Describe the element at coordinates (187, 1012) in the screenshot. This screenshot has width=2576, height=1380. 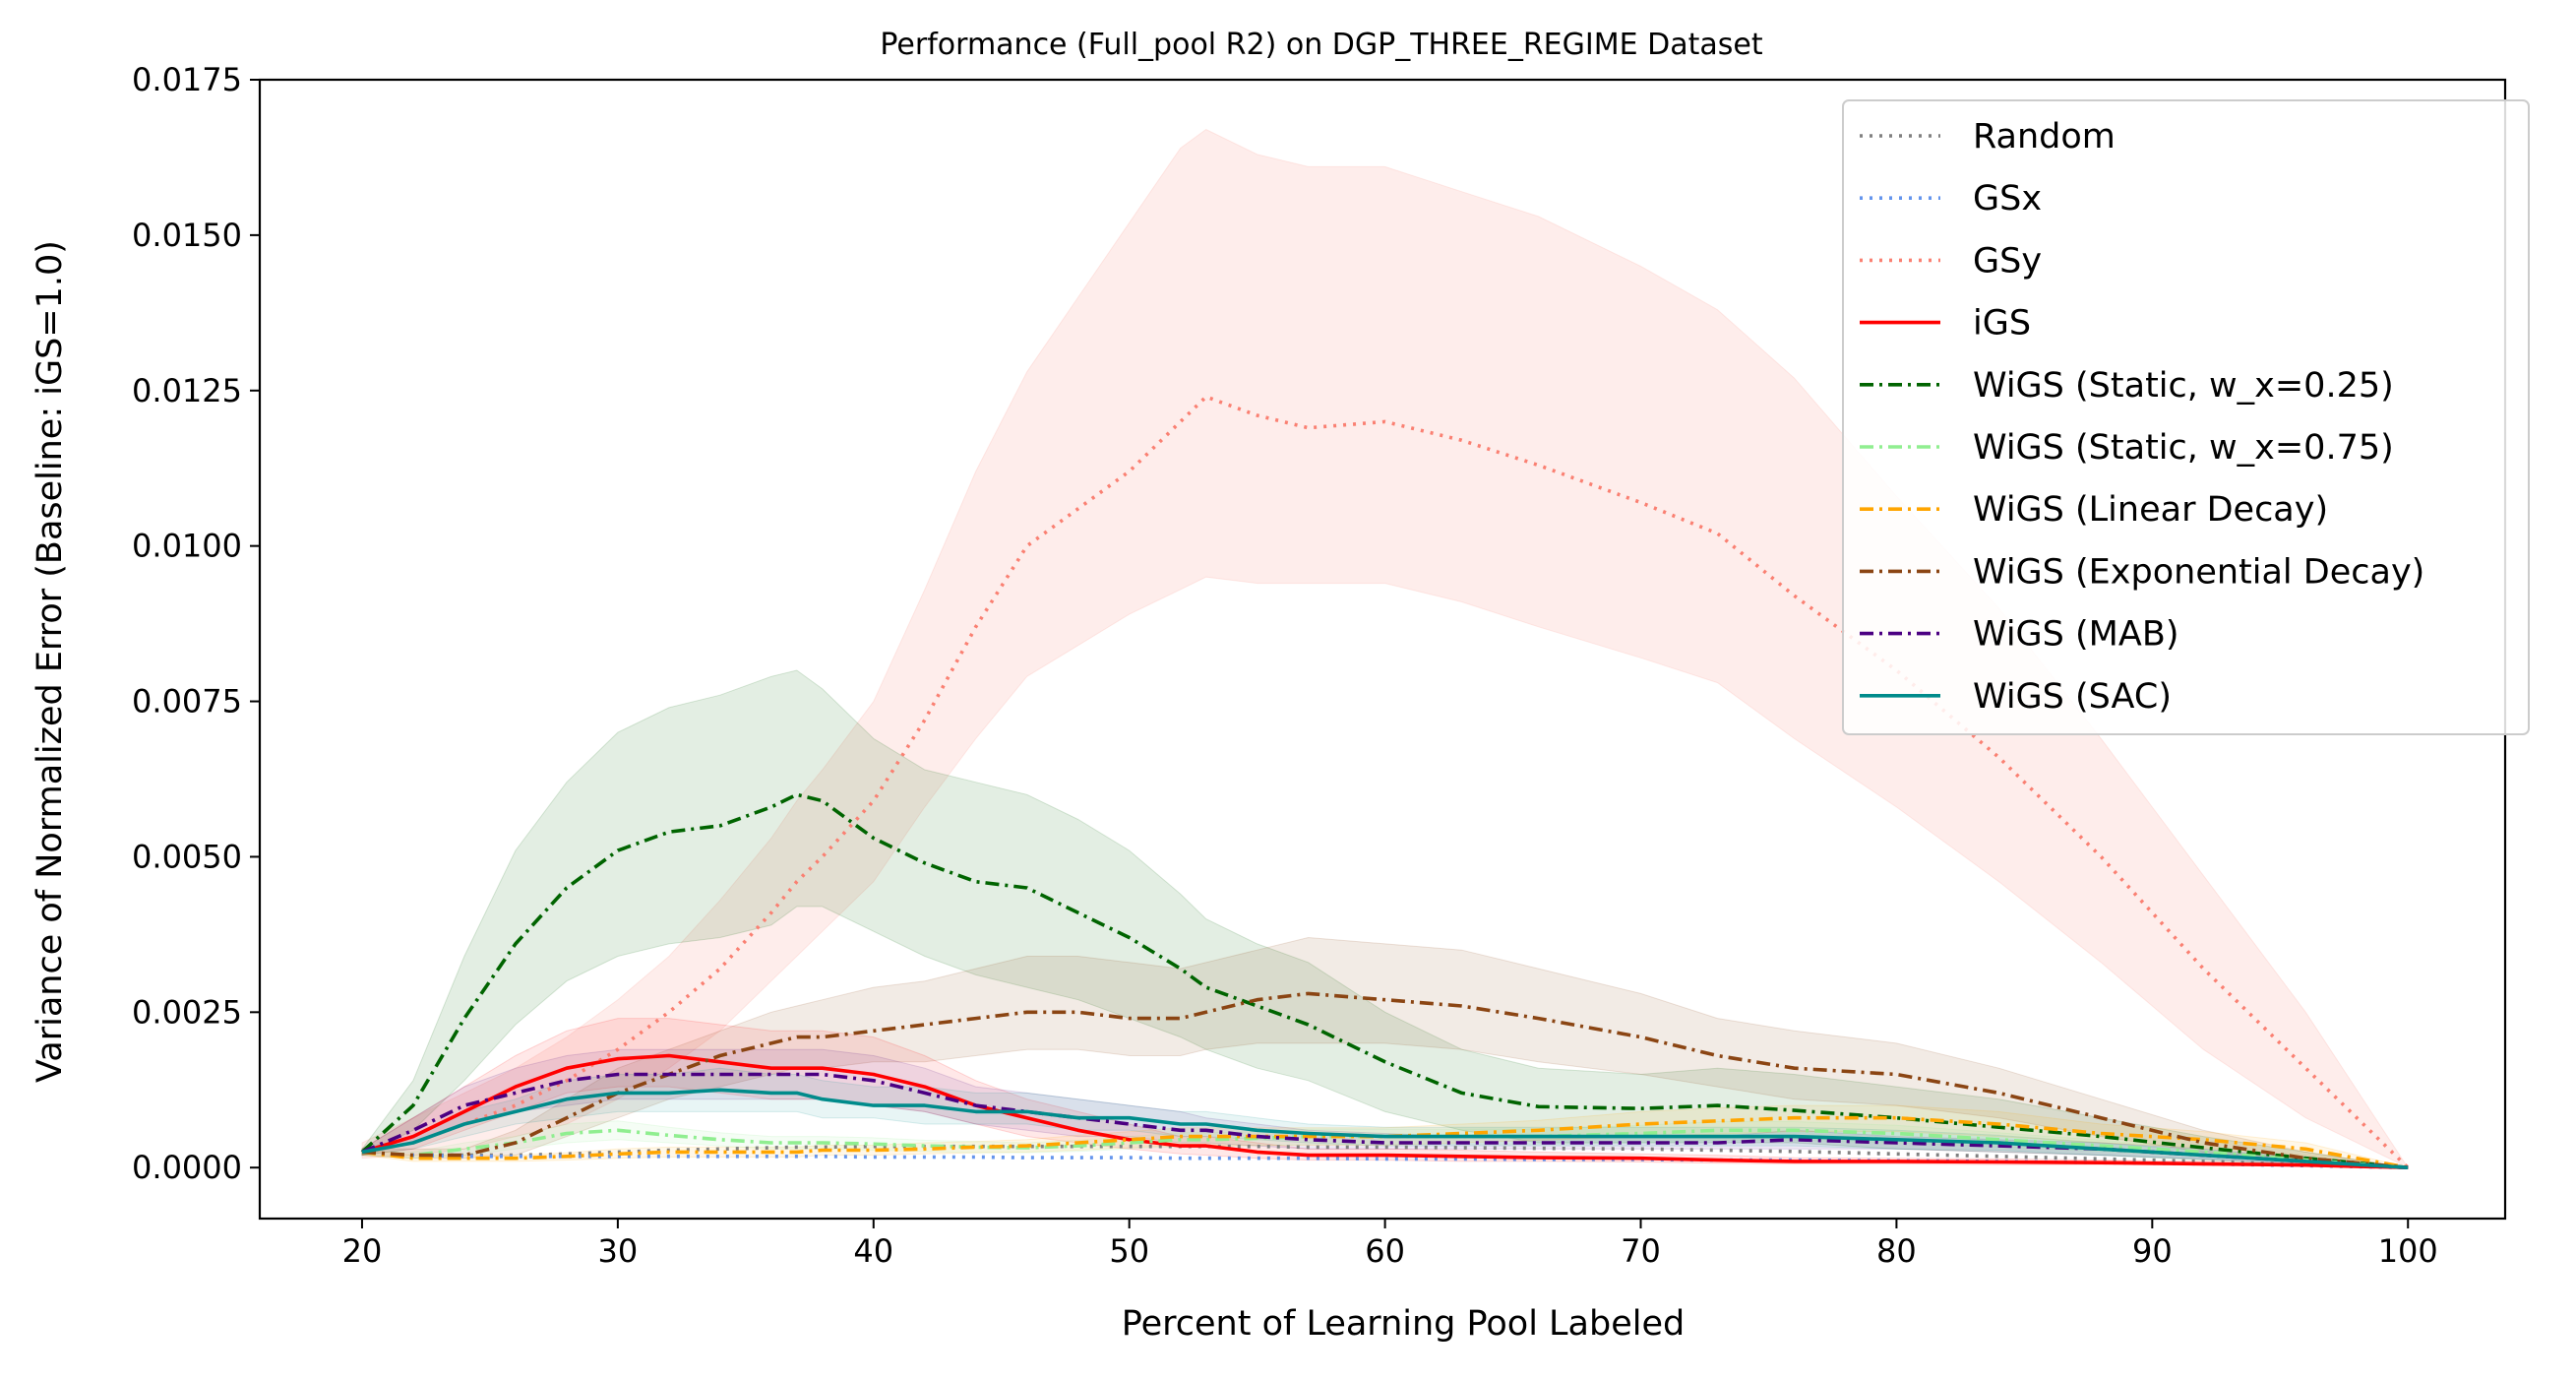
I see `y-tick-label: 0.0025` at that location.